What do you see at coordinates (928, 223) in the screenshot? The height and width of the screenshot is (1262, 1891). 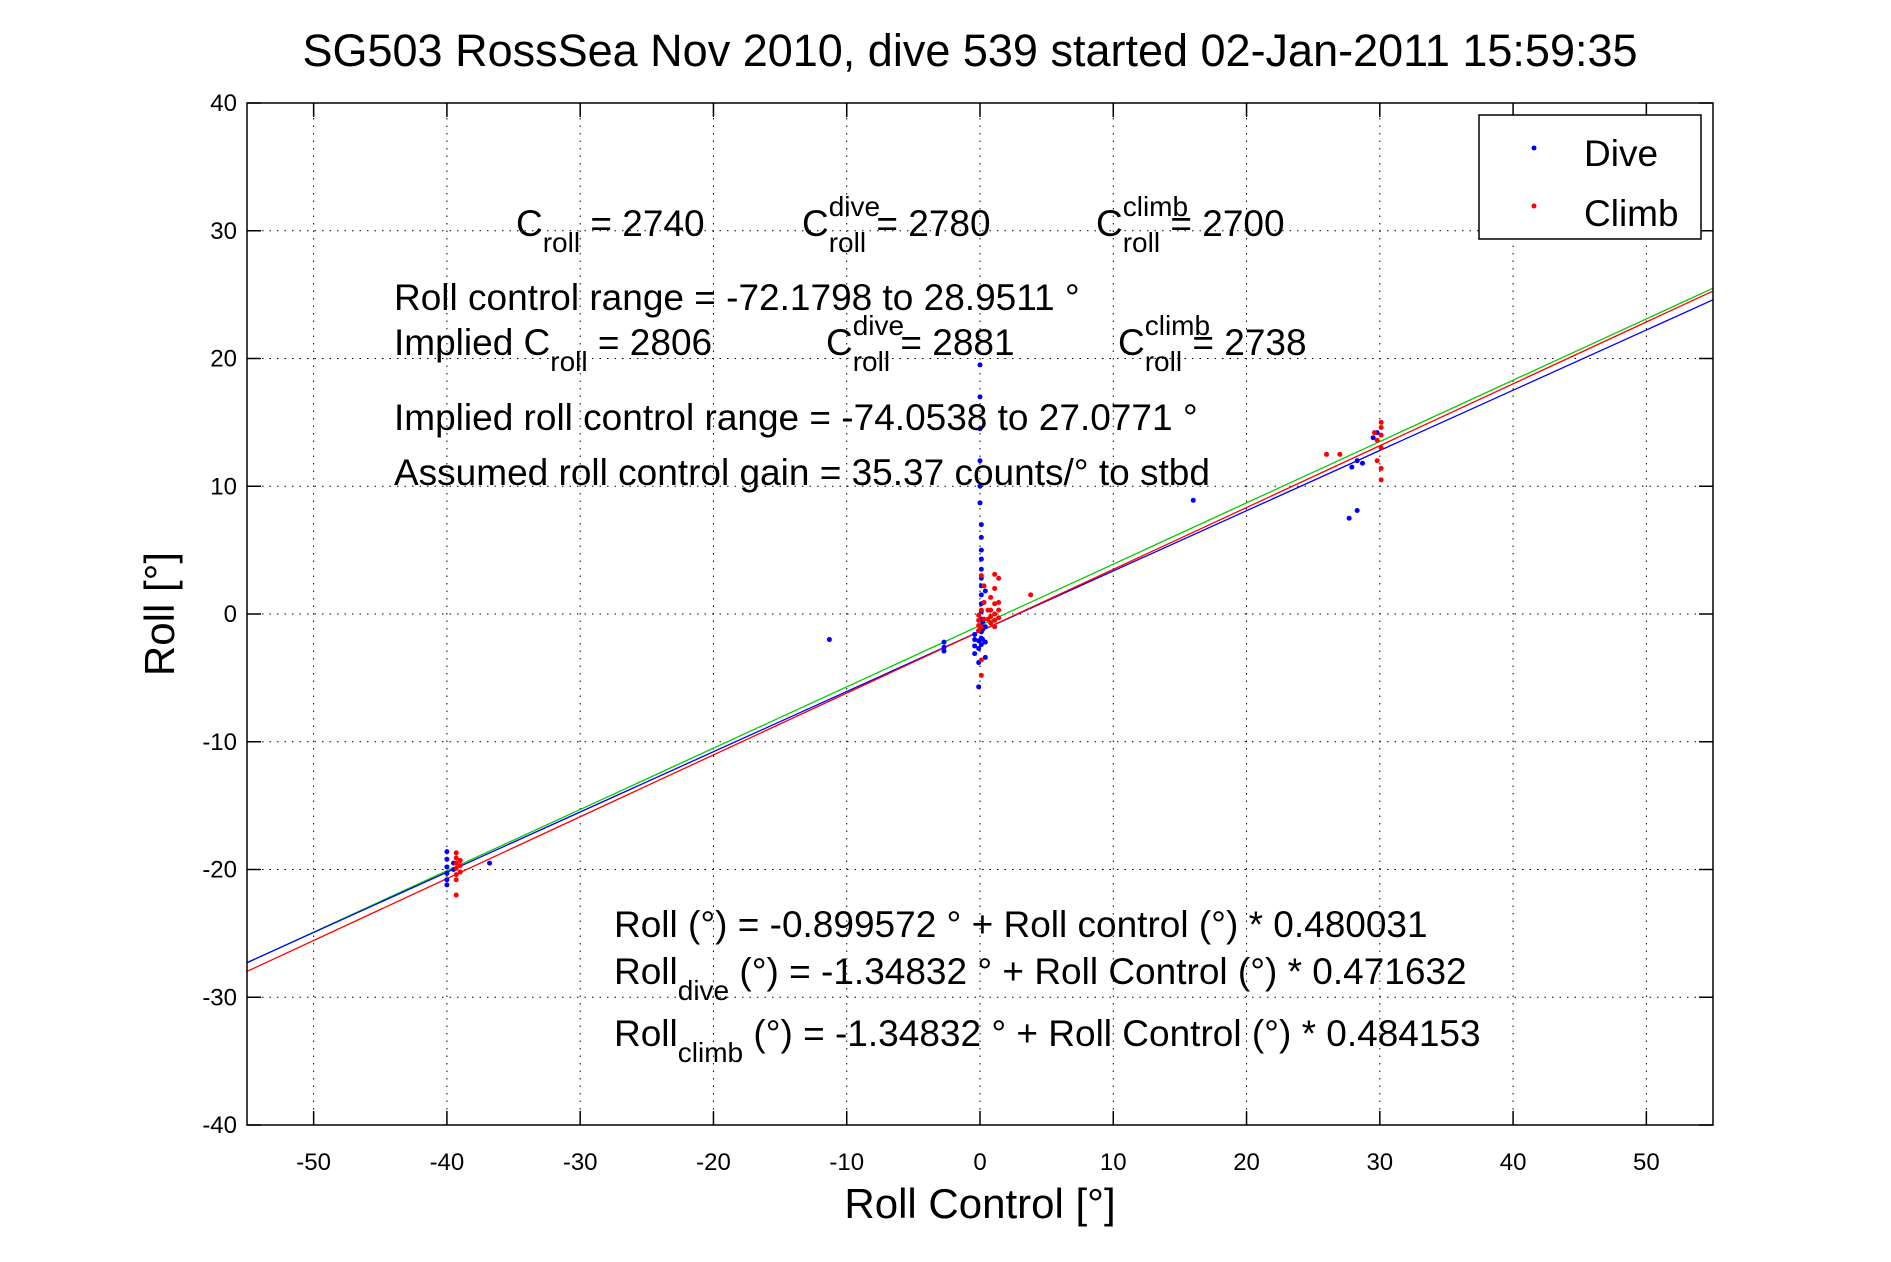 I see `annotation-run: = 2780` at bounding box center [928, 223].